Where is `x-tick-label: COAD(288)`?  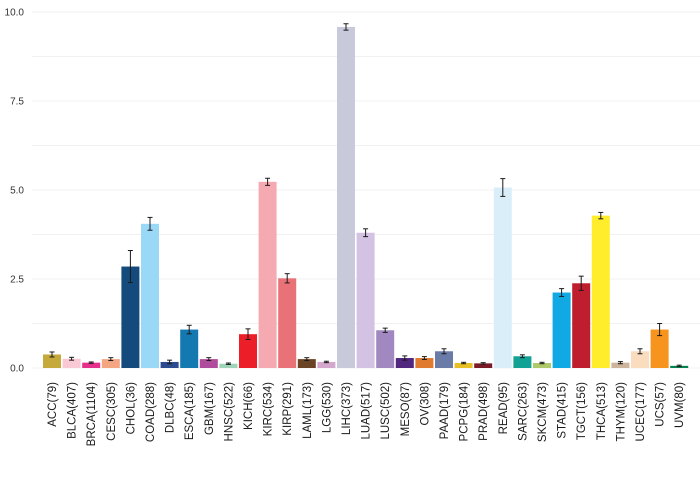
x-tick-label: COAD(288) is located at coordinates (151, 412).